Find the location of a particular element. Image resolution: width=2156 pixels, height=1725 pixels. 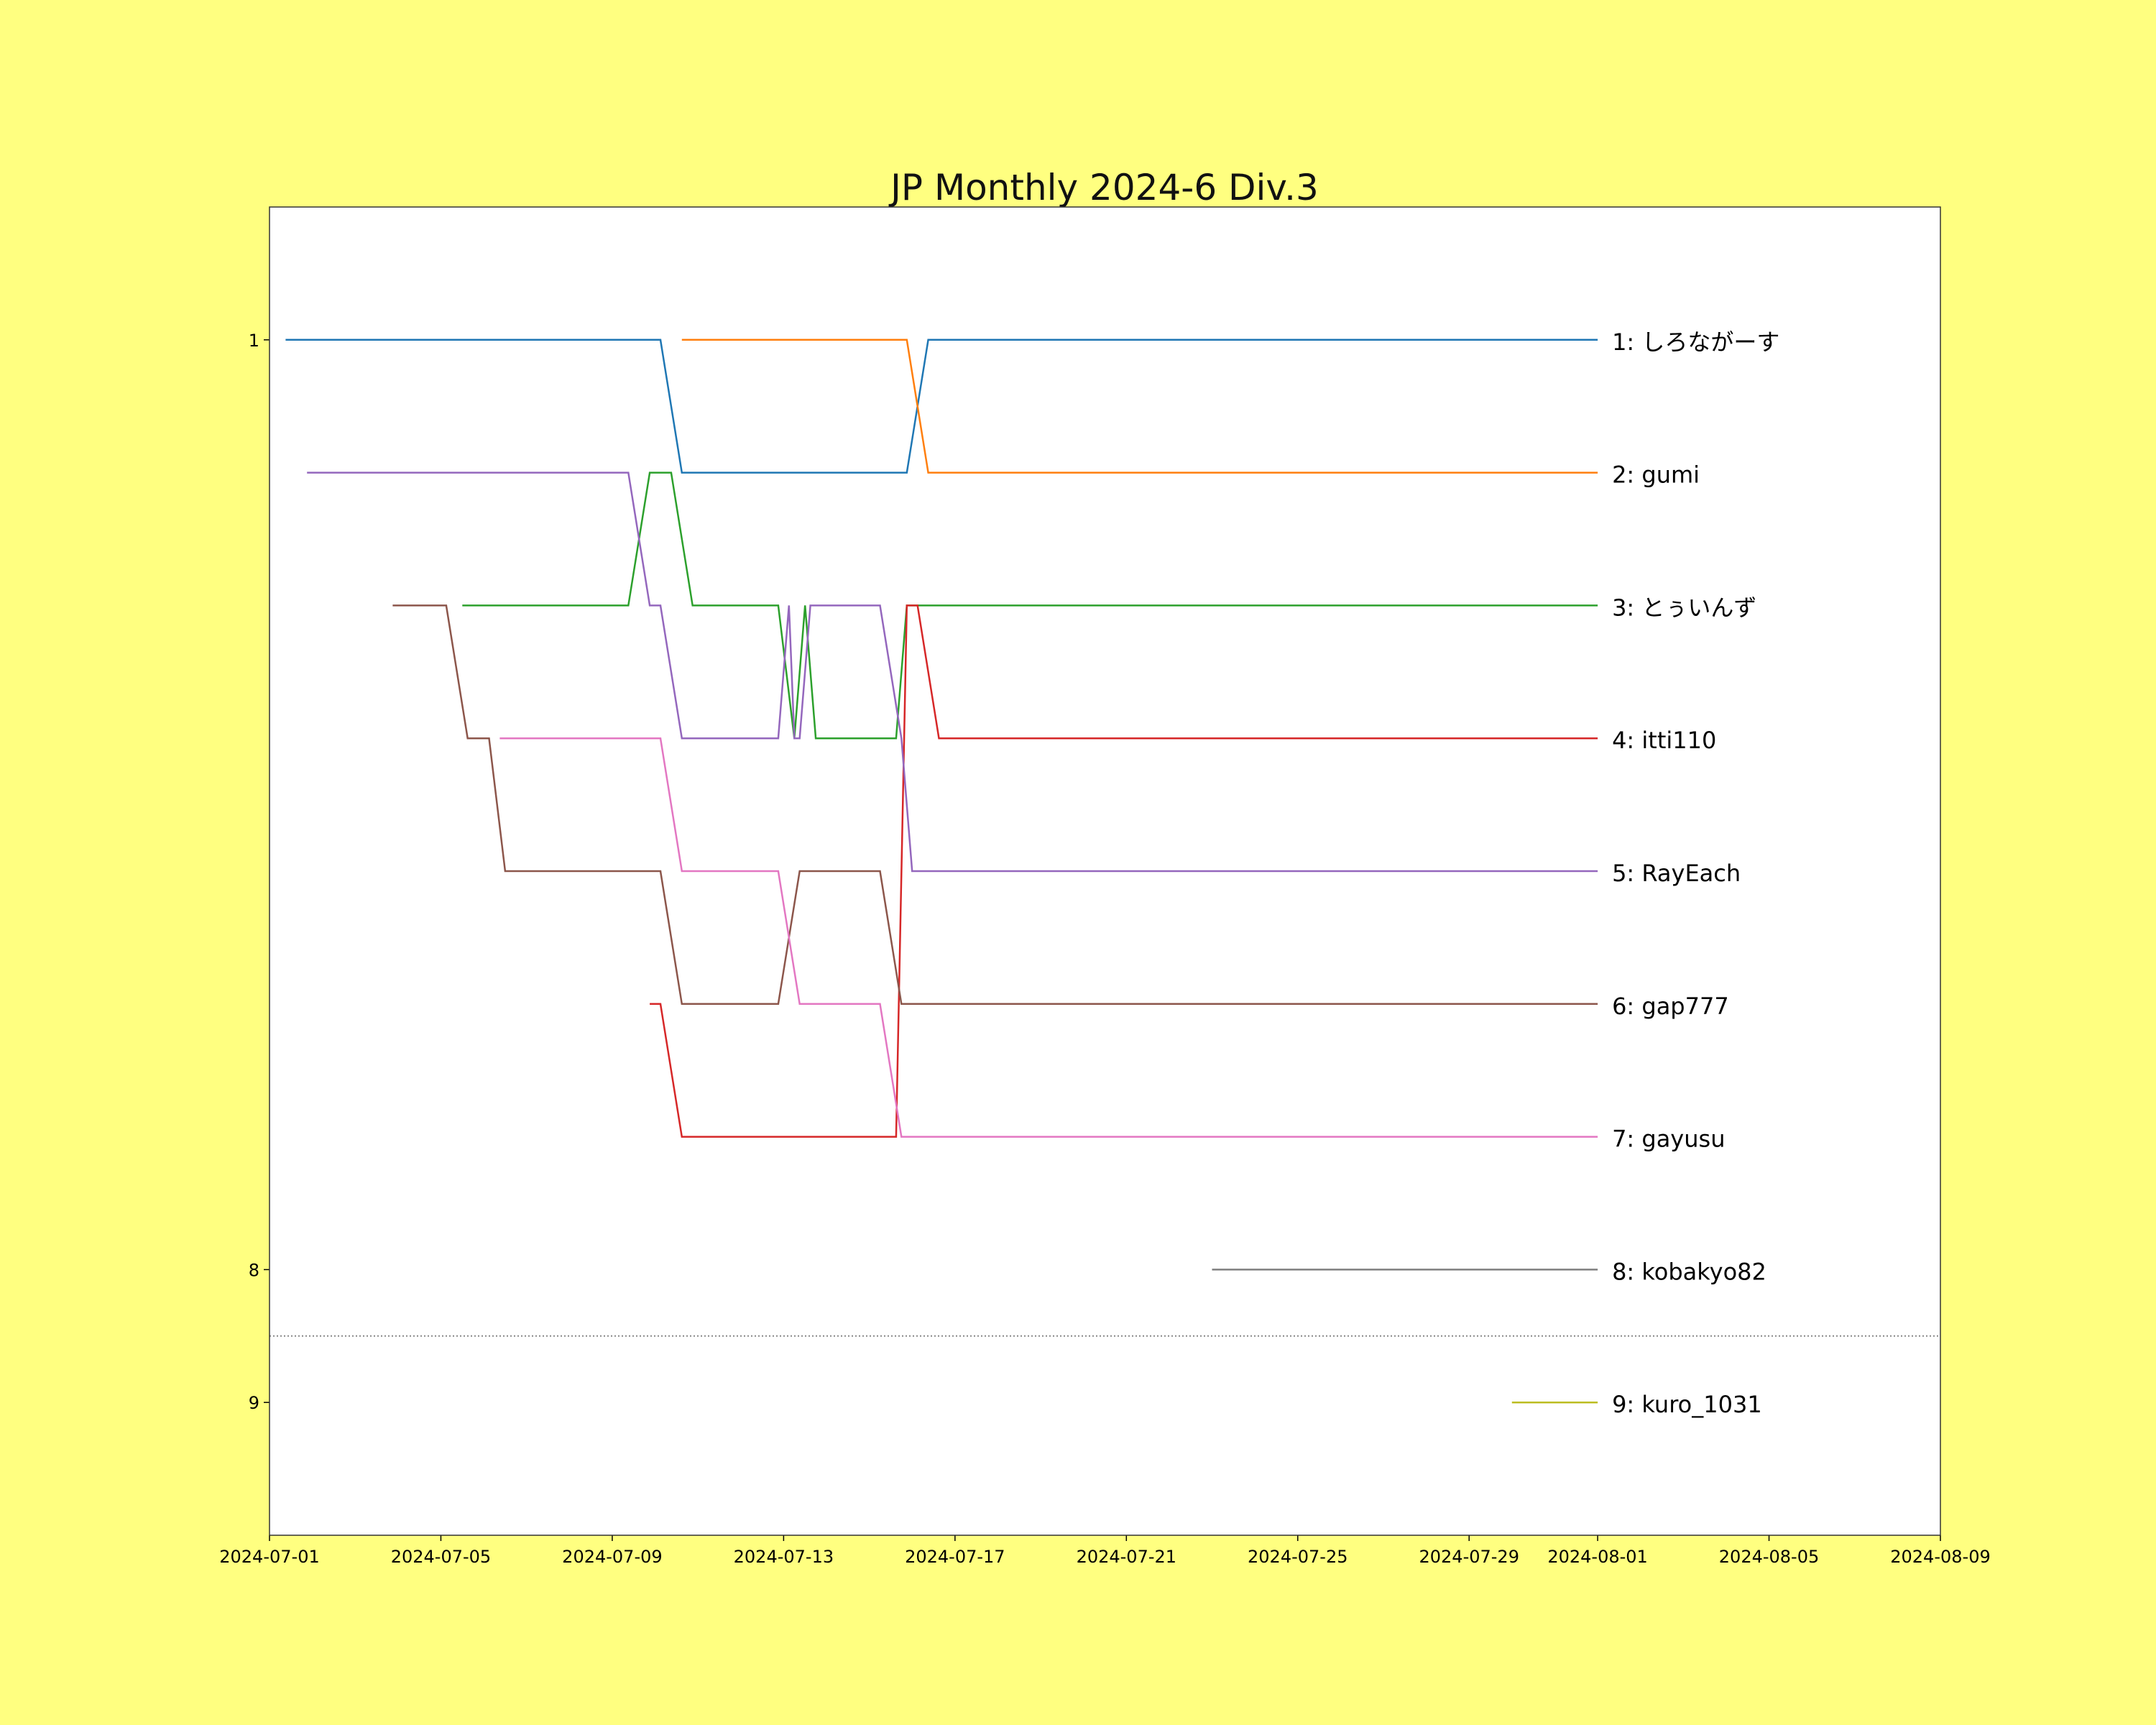

x-tick-label: 2024-07-13 is located at coordinates (784, 1557).